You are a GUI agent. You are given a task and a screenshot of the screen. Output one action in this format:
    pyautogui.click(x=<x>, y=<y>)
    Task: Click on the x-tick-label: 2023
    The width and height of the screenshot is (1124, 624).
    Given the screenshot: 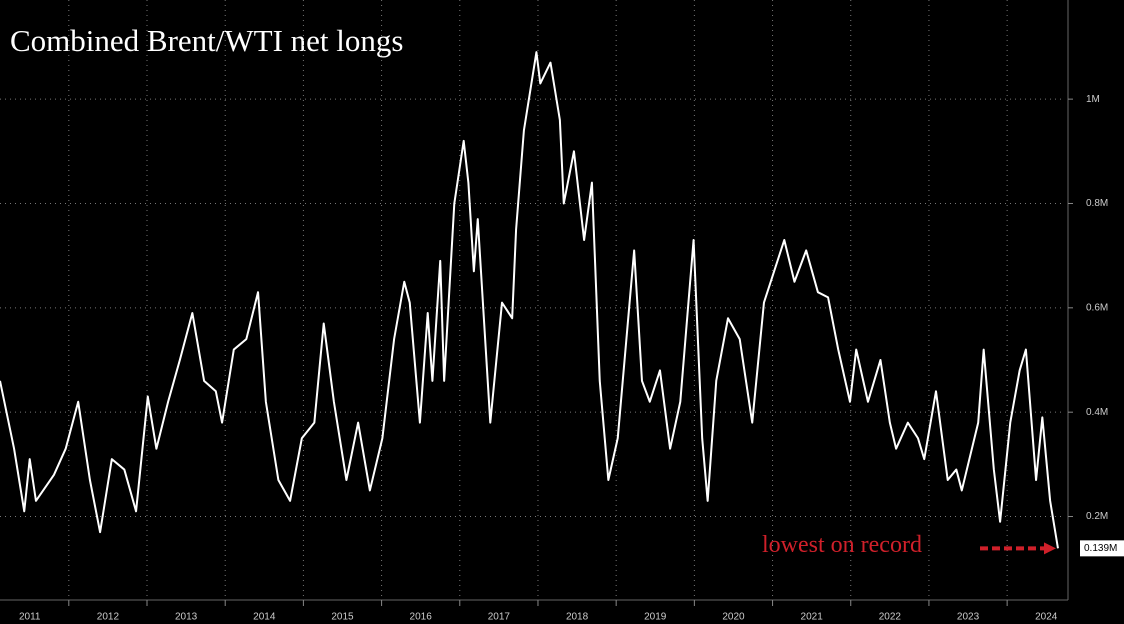 What is the action you would take?
    pyautogui.click(x=968, y=617)
    